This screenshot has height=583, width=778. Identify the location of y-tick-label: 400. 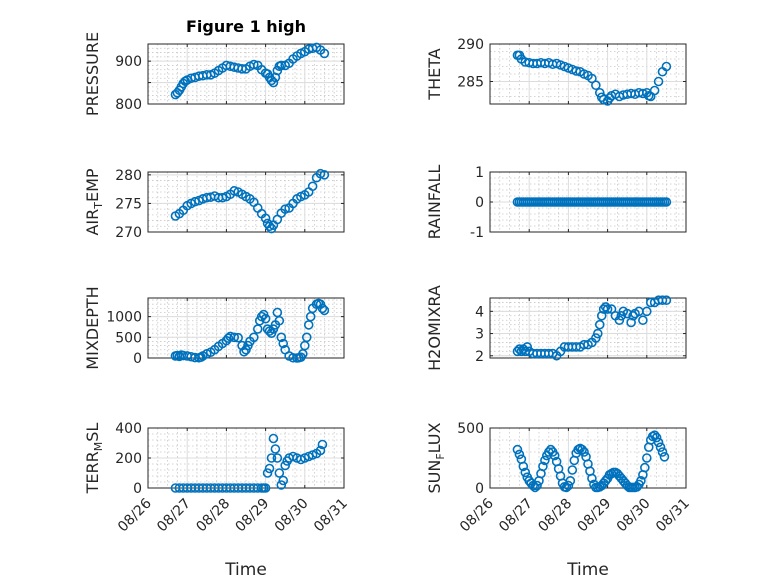
(128, 429).